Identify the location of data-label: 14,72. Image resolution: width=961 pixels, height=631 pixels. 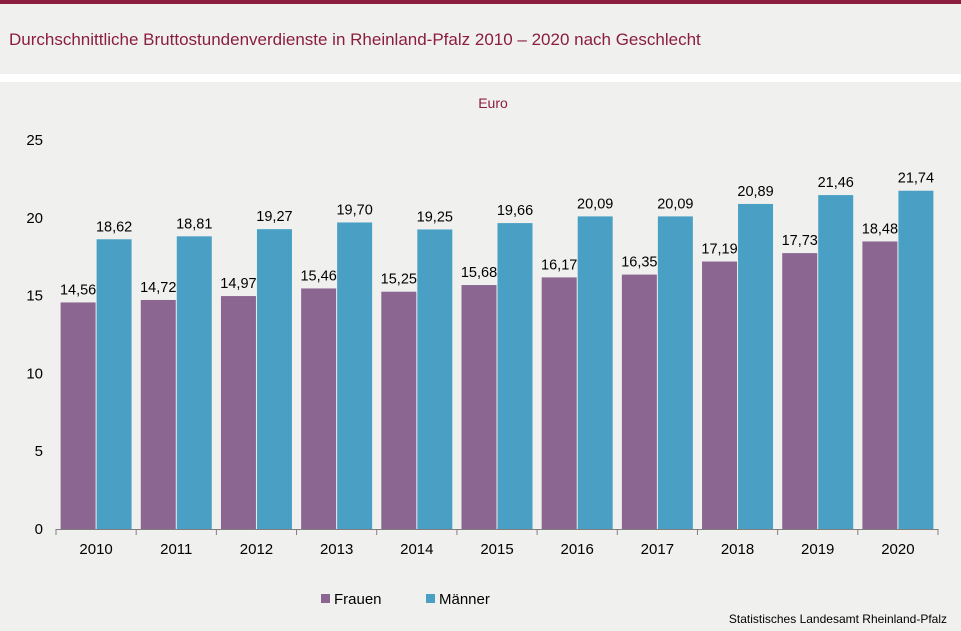
(158, 288).